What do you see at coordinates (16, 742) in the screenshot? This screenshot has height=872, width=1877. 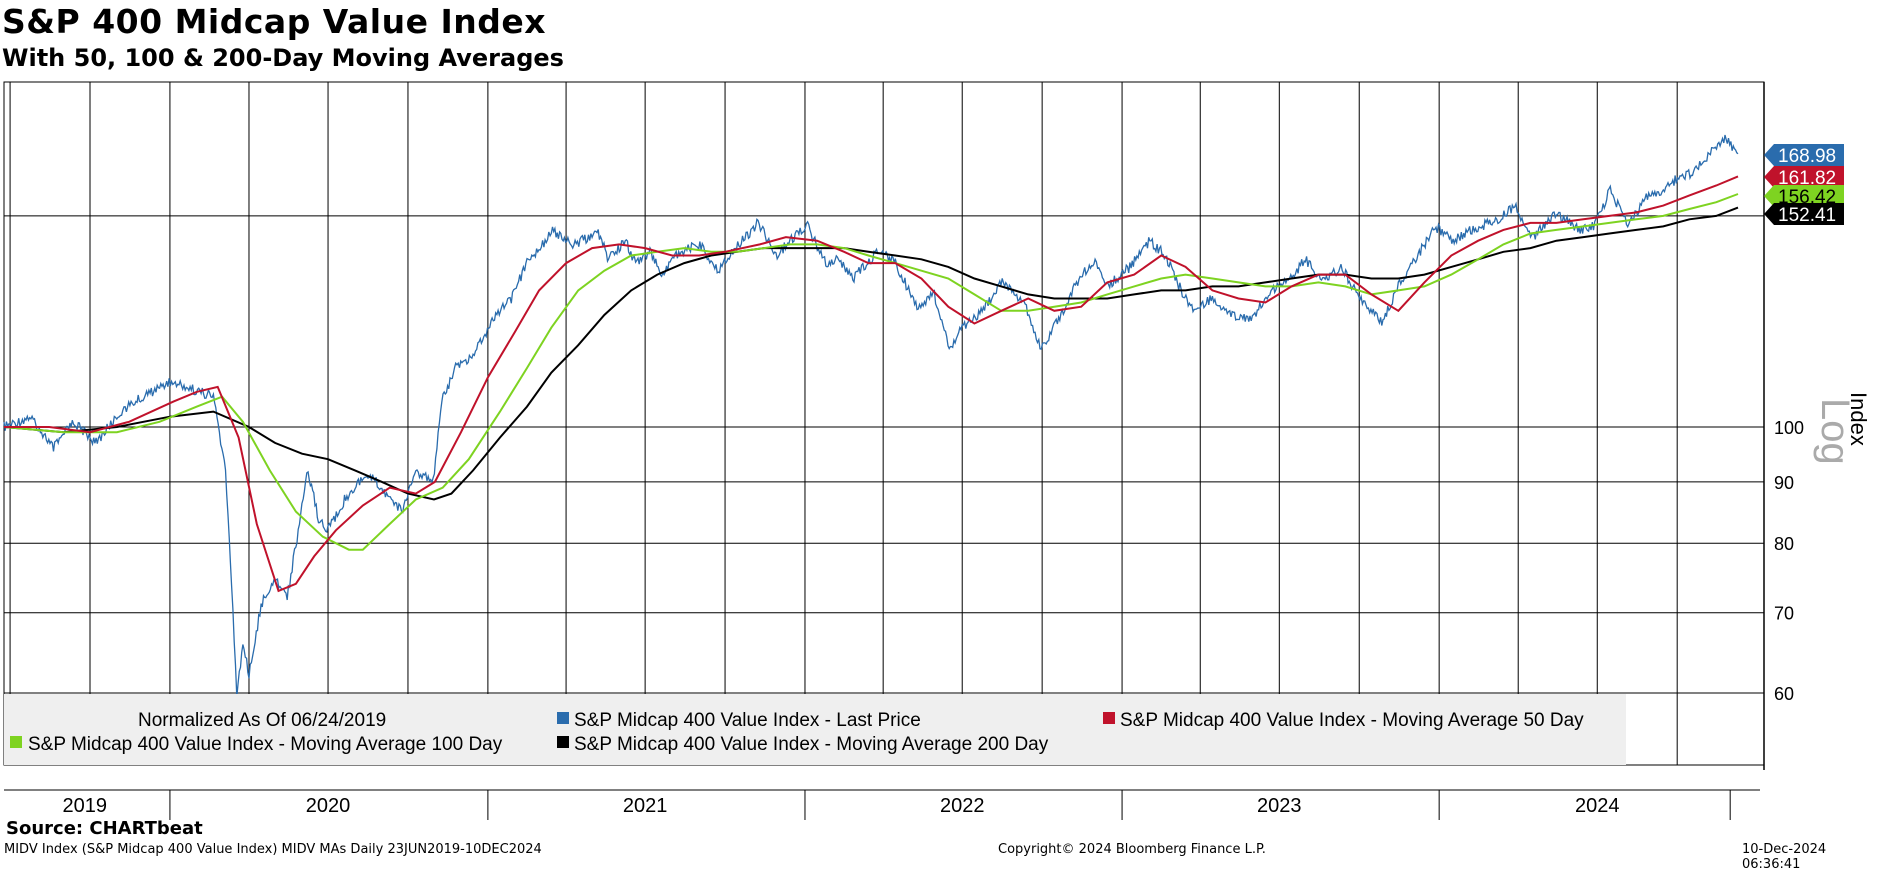 I see `legend-swatch-ma100` at bounding box center [16, 742].